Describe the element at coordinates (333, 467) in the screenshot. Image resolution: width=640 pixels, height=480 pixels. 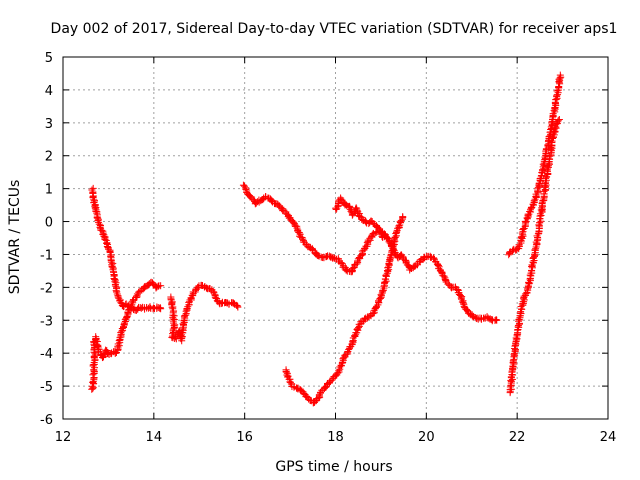
I see `x-axis-label: GPS time / hours` at that location.